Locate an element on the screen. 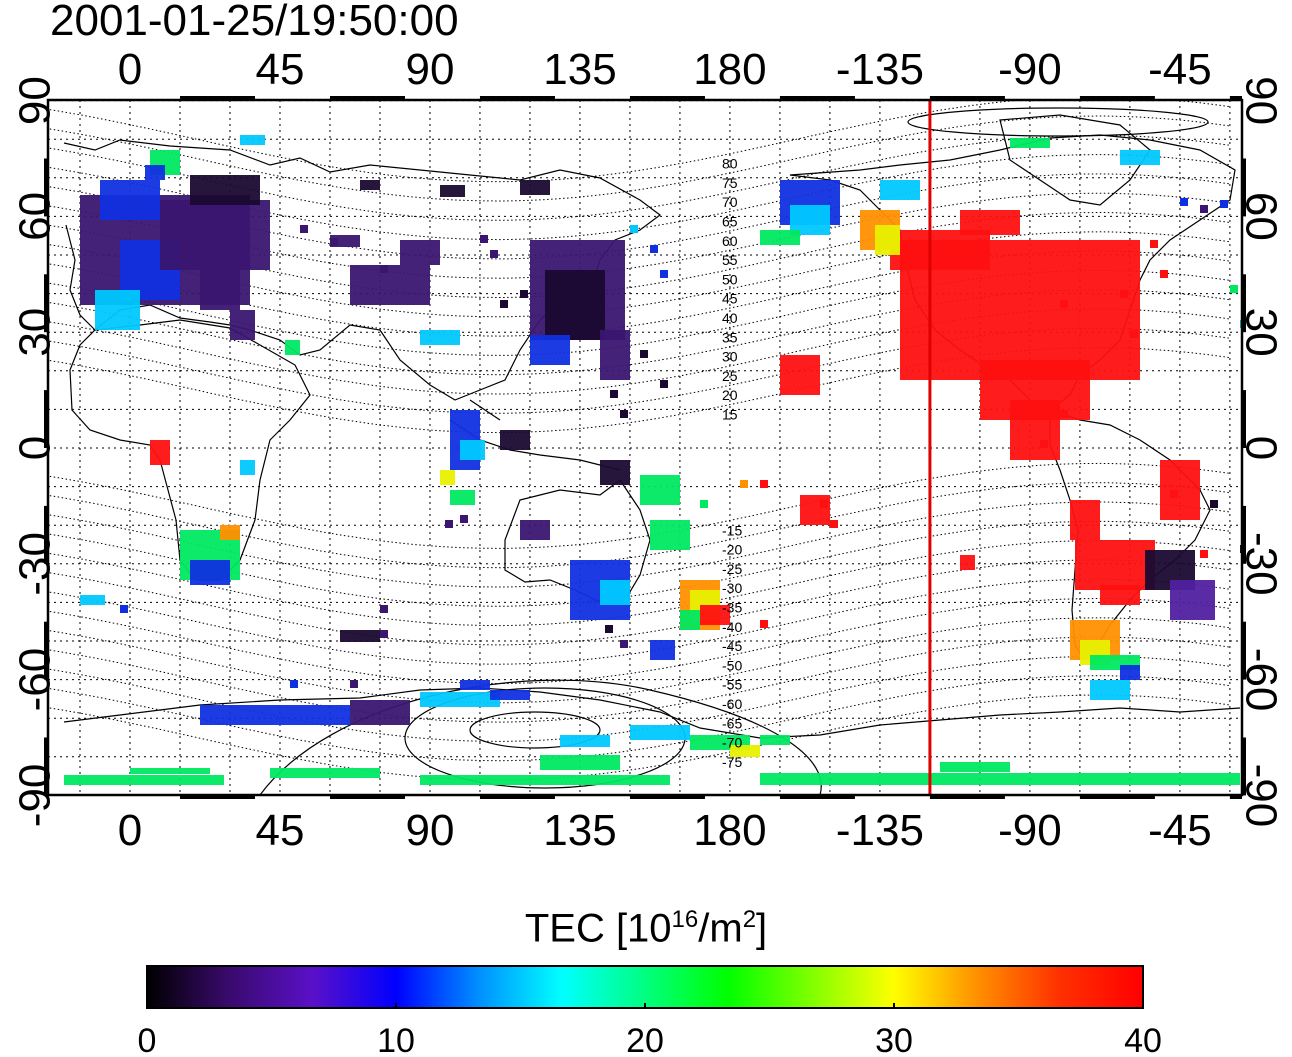 The height and width of the screenshot is (1057, 1292). top-longitude-label: 180 is located at coordinates (729, 69).